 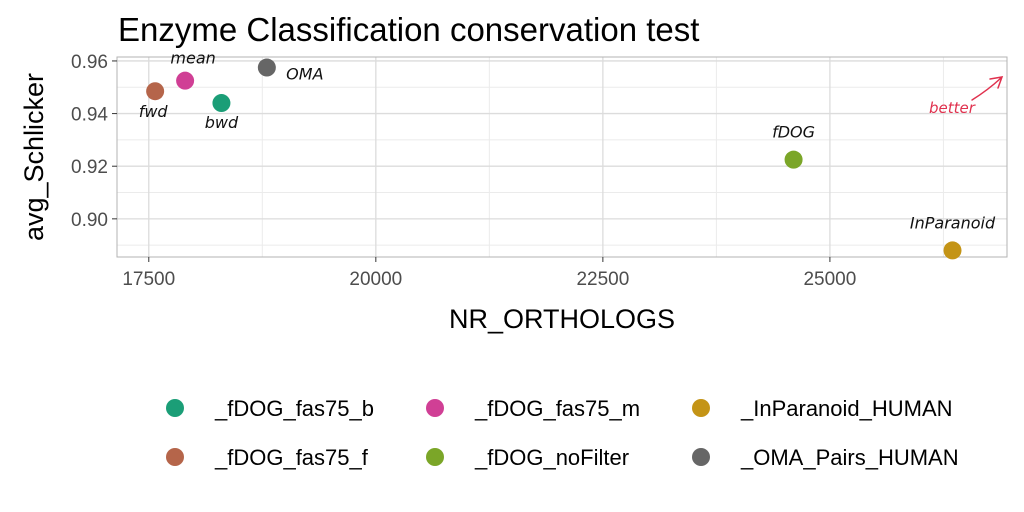 I want to click on legend-label: _fDOG_fas75_f, so click(x=291, y=457).